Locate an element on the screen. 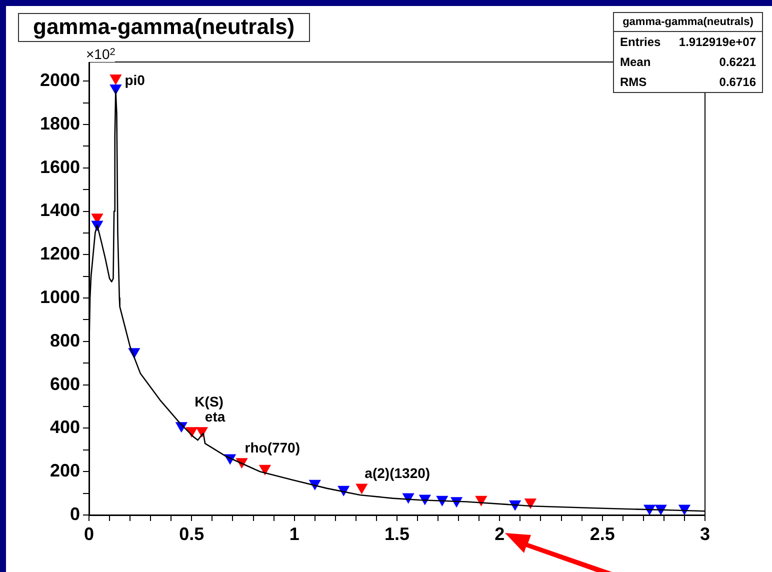  y-tick-label: 2000 is located at coordinates (60, 80).